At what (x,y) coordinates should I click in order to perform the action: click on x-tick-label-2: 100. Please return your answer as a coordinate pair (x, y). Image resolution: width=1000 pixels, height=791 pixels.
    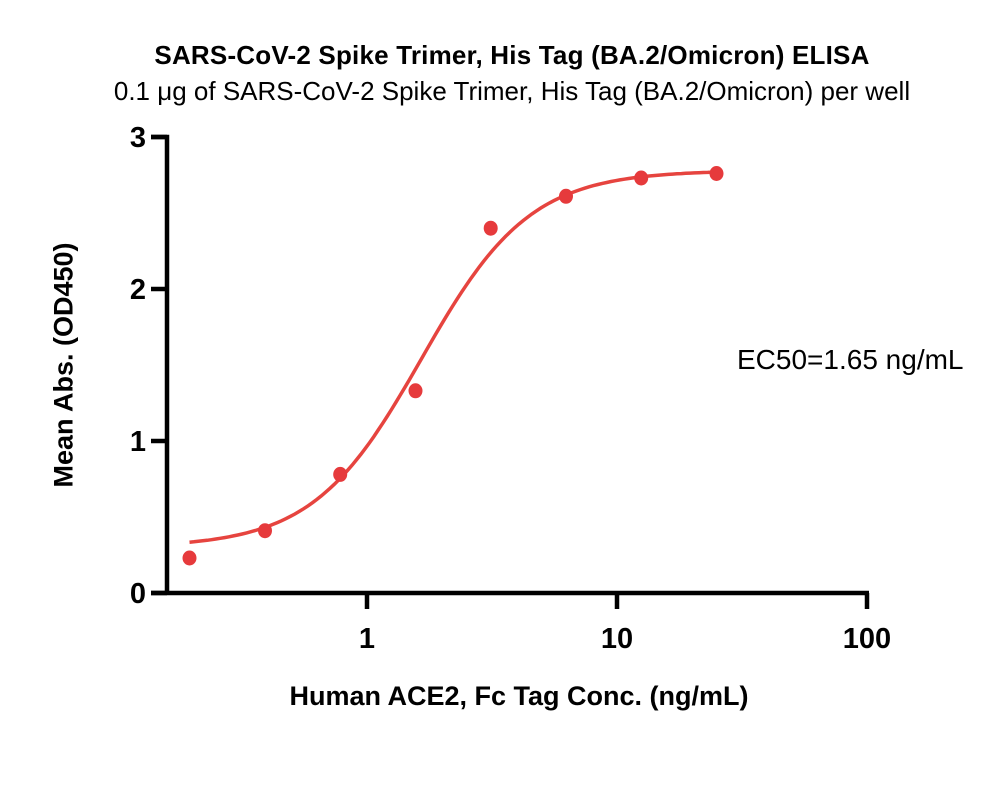
    Looking at the image, I should click on (867, 639).